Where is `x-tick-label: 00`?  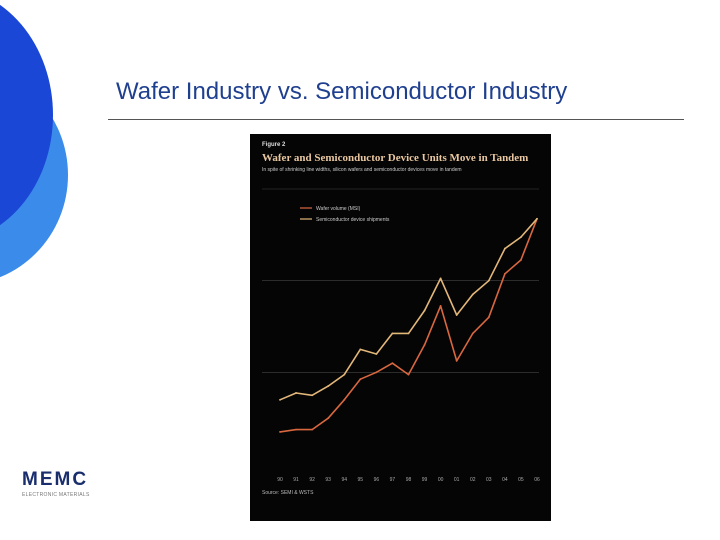
x-tick-label: 00 is located at coordinates (441, 480).